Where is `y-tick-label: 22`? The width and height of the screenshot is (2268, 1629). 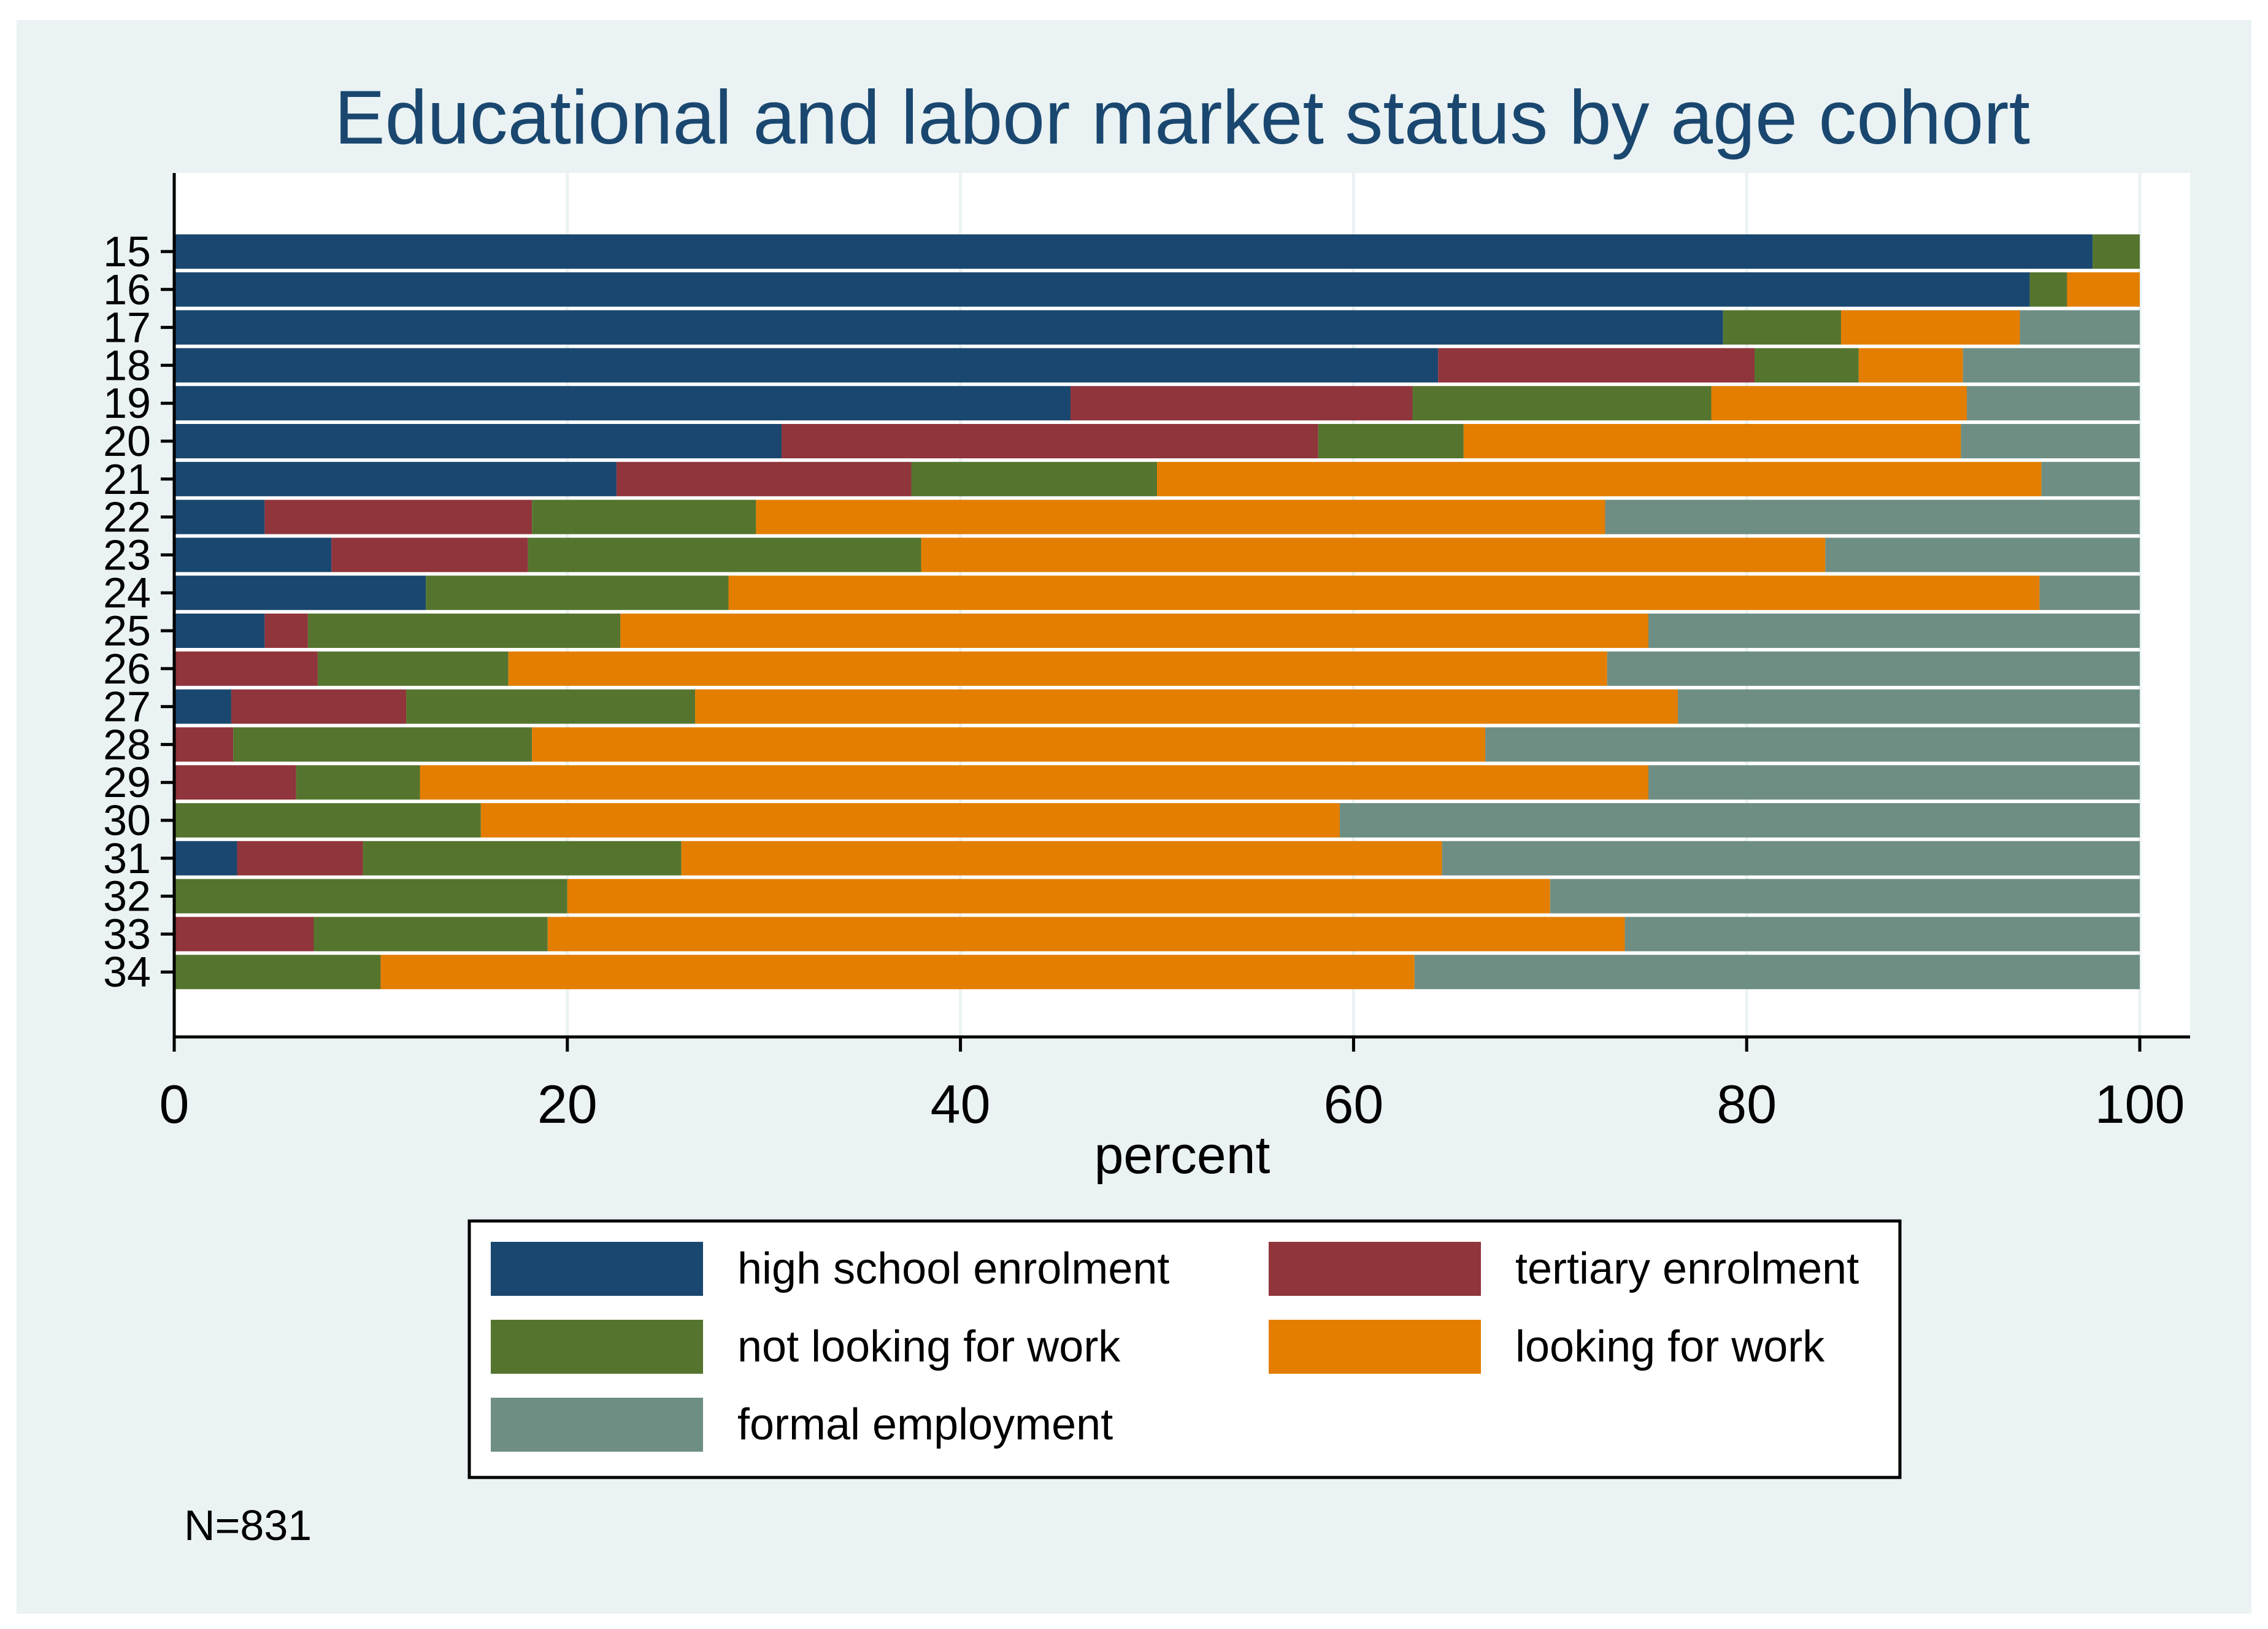 y-tick-label: 22 is located at coordinates (127, 517).